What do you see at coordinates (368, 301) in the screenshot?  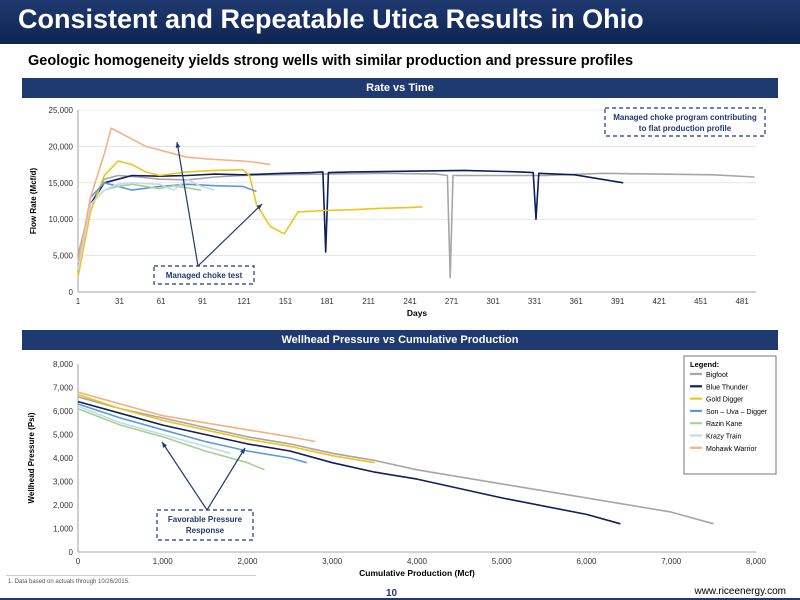 I see `x-tick-label: 211` at bounding box center [368, 301].